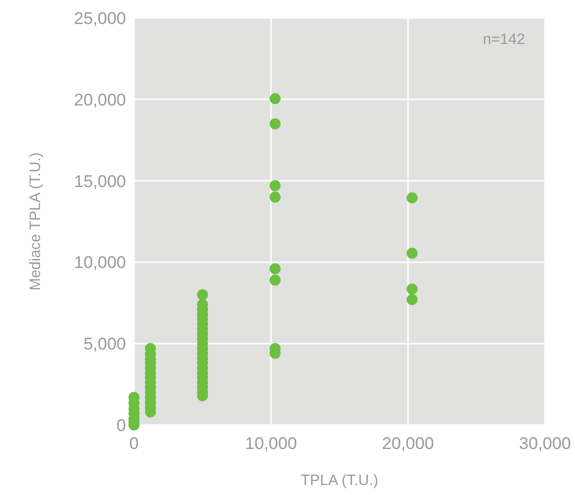  Describe the element at coordinates (545, 443) in the screenshot. I see `x-tick-label: 30,000` at that location.